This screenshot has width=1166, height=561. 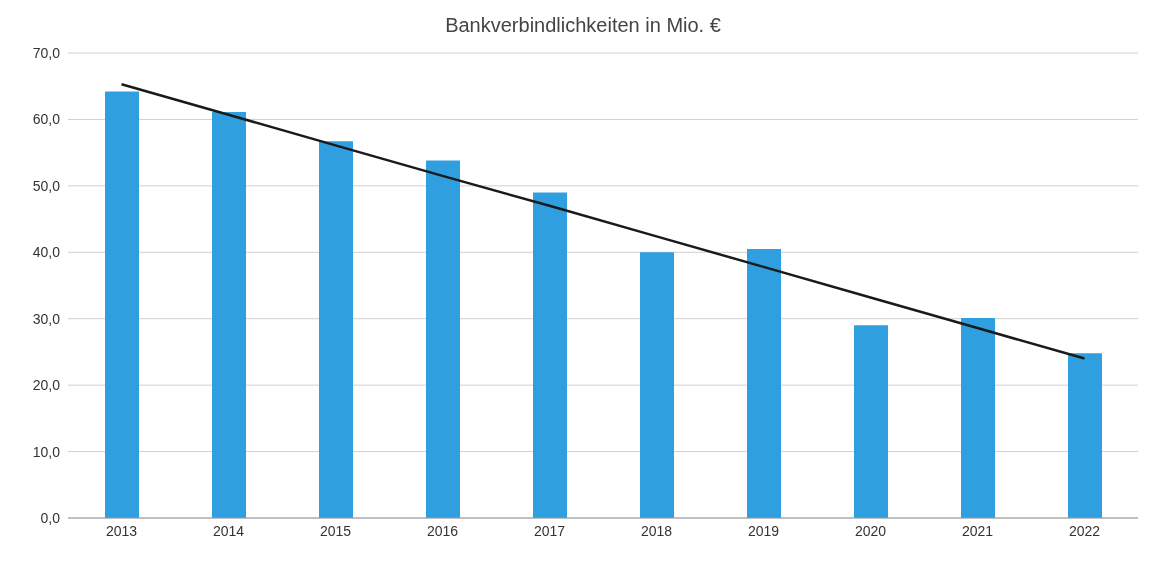 What do you see at coordinates (50, 517) in the screenshot?
I see `y-tick-label: 0,0` at bounding box center [50, 517].